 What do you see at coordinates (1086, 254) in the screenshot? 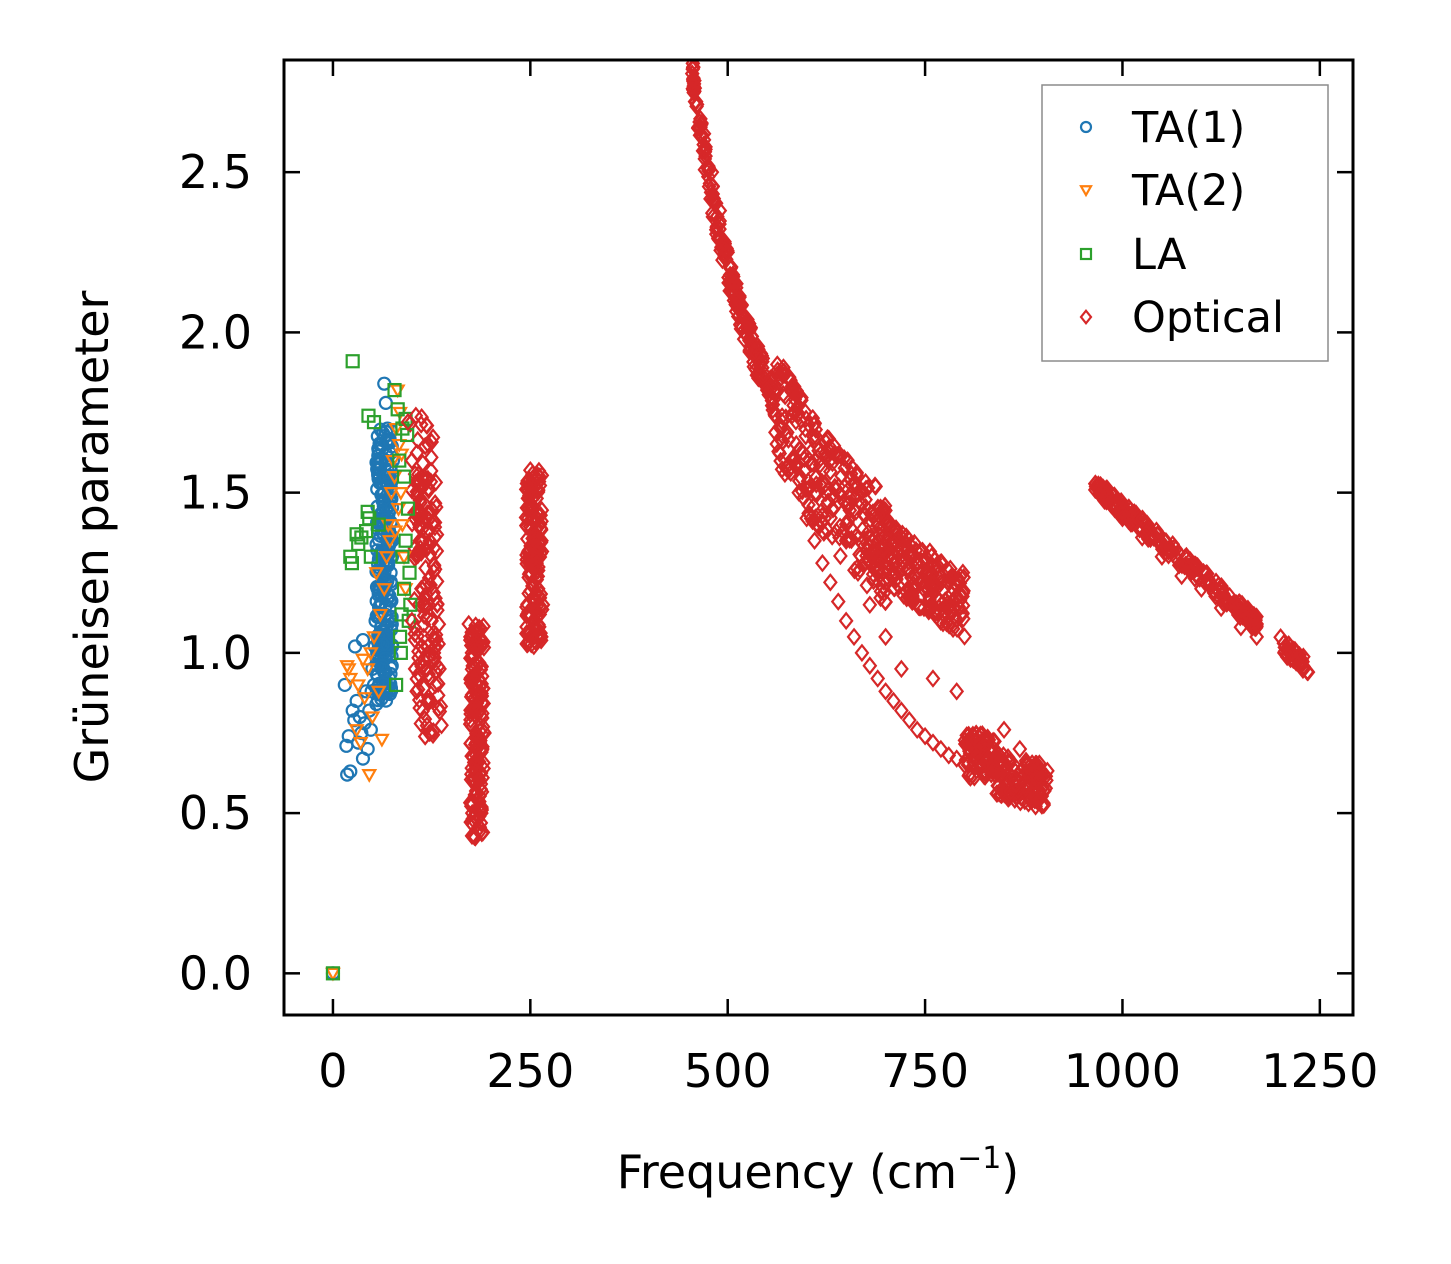
I see `legend-marker` at bounding box center [1086, 254].